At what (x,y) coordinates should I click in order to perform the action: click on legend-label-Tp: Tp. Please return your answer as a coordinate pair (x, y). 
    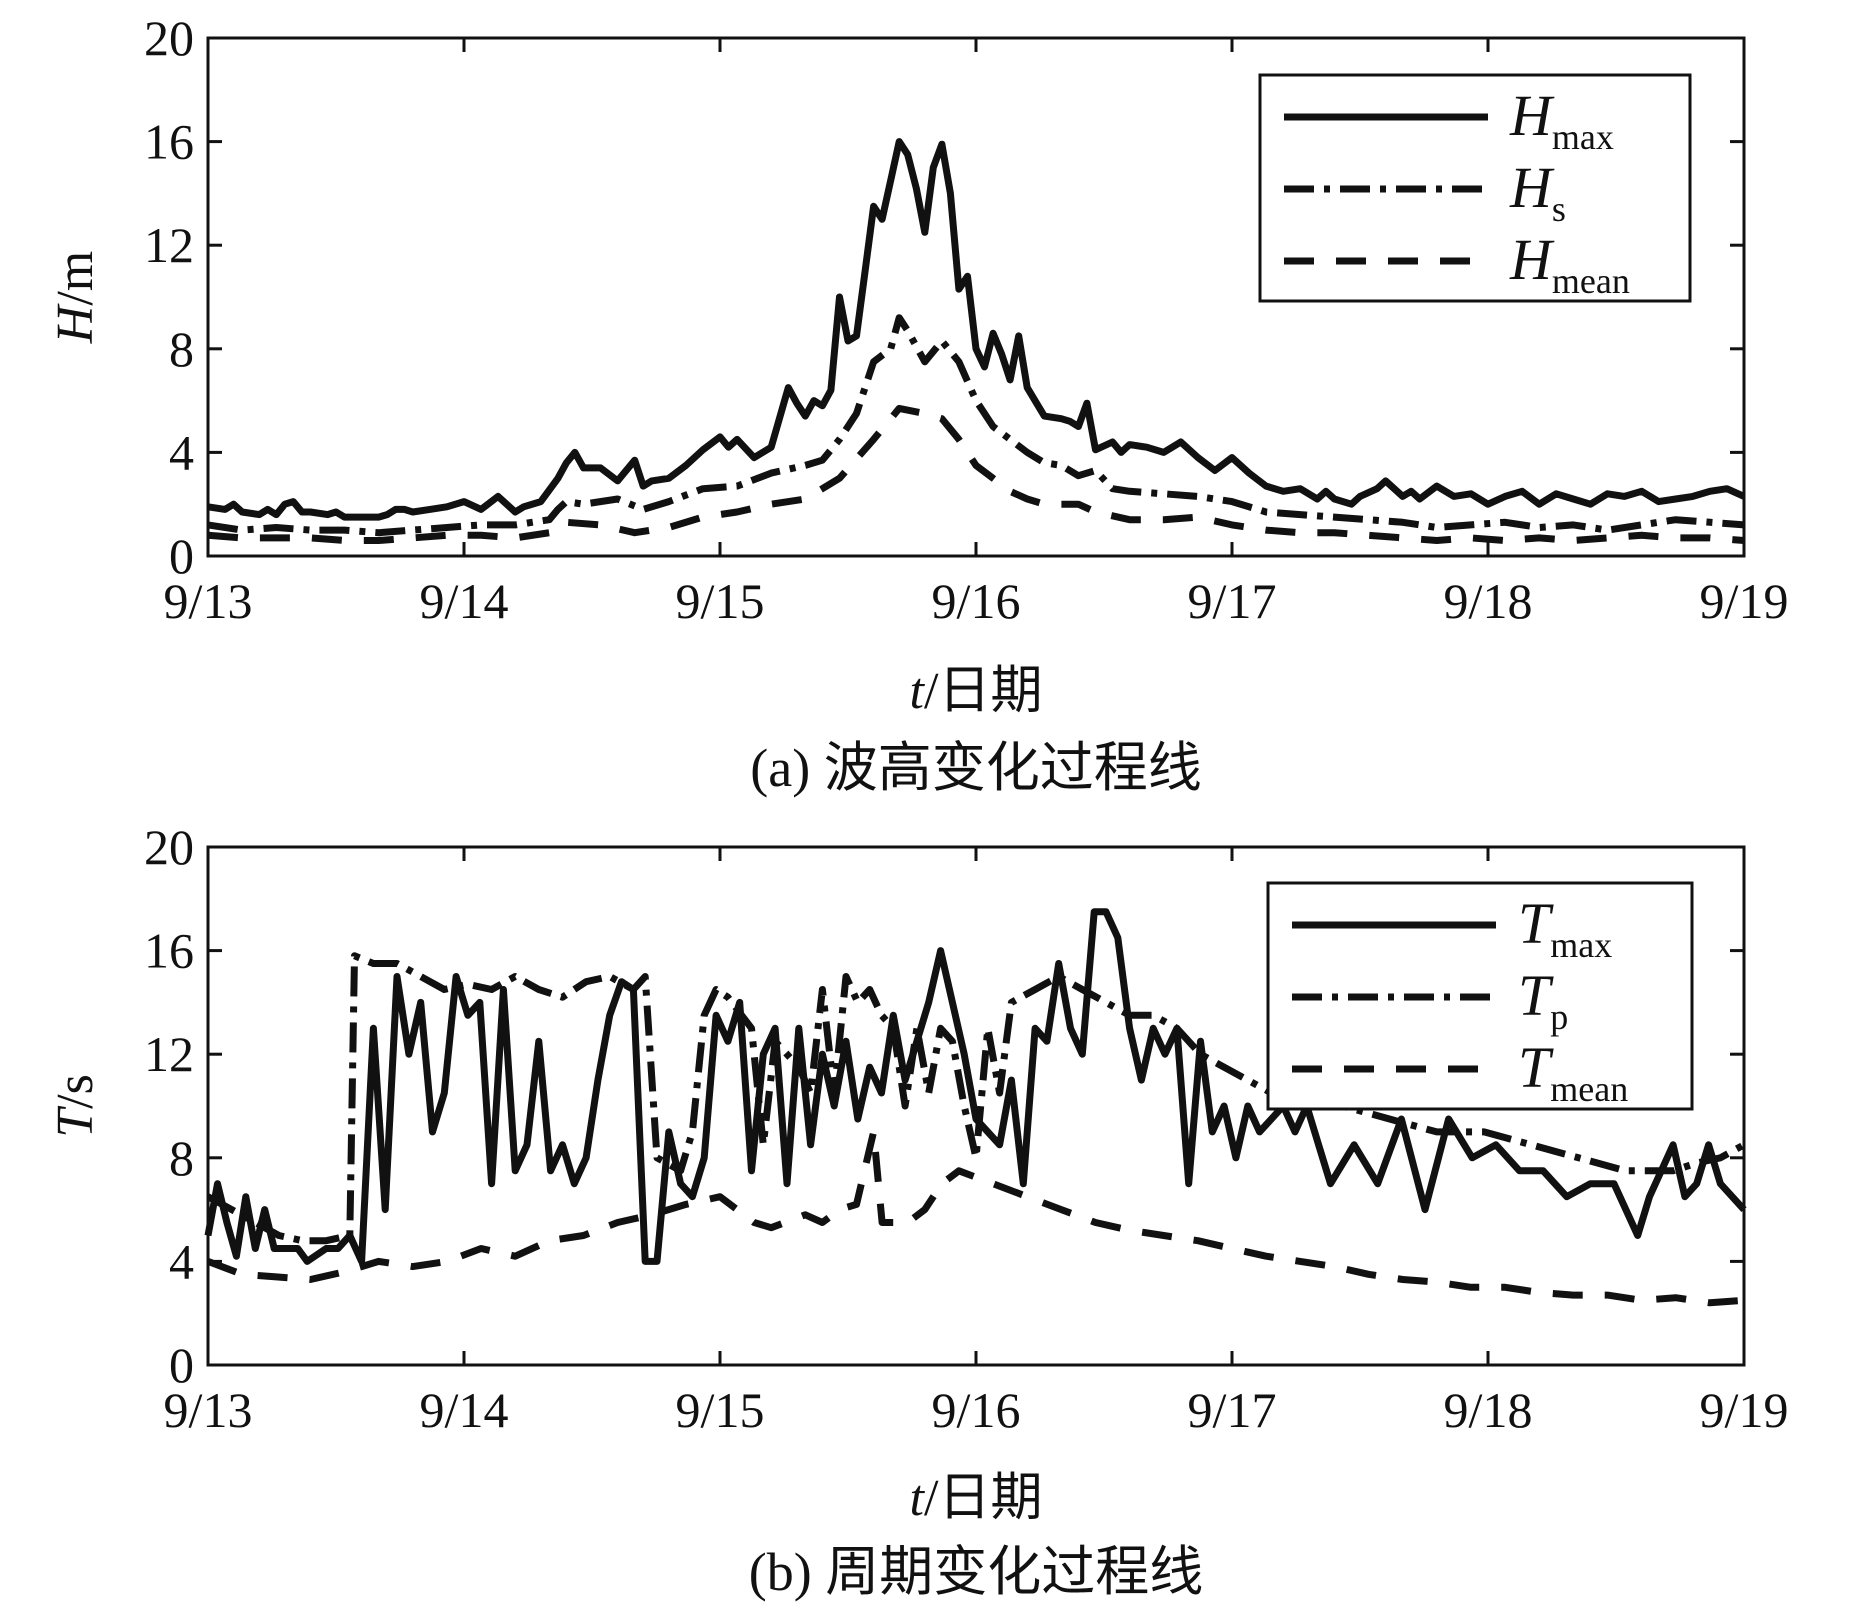
    Looking at the image, I should click on (1543, 1000).